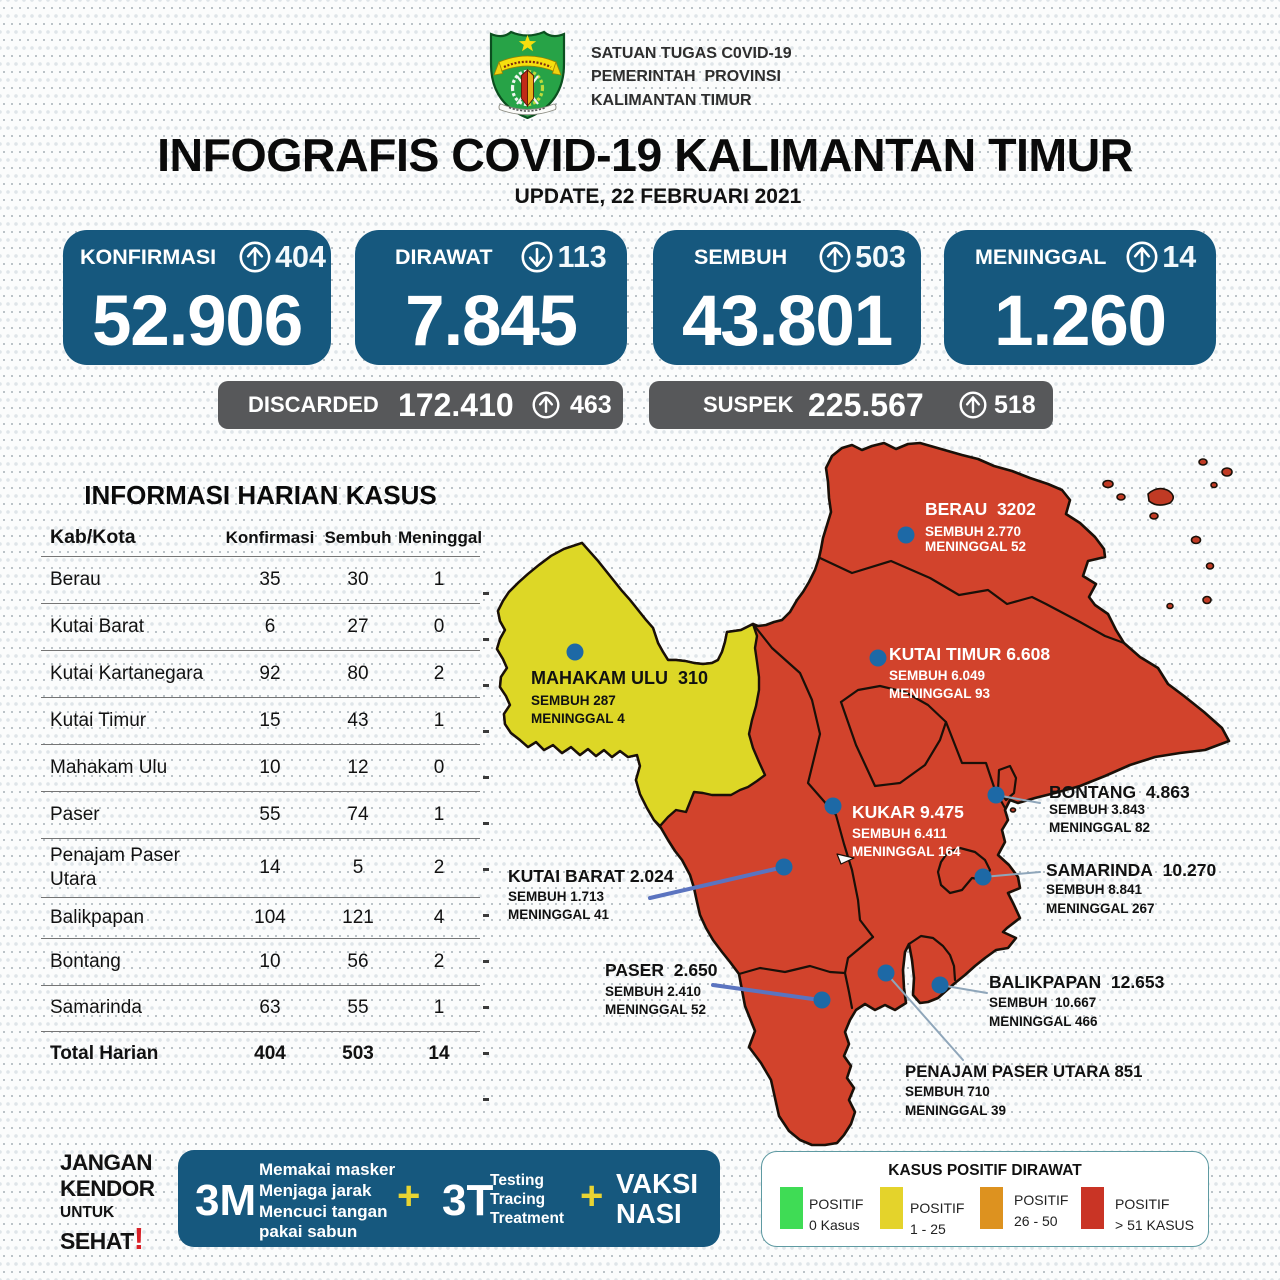  Describe the element at coordinates (1131, 870) in the screenshot. I see `svg-text: SAMARINDA 10.270` at that location.